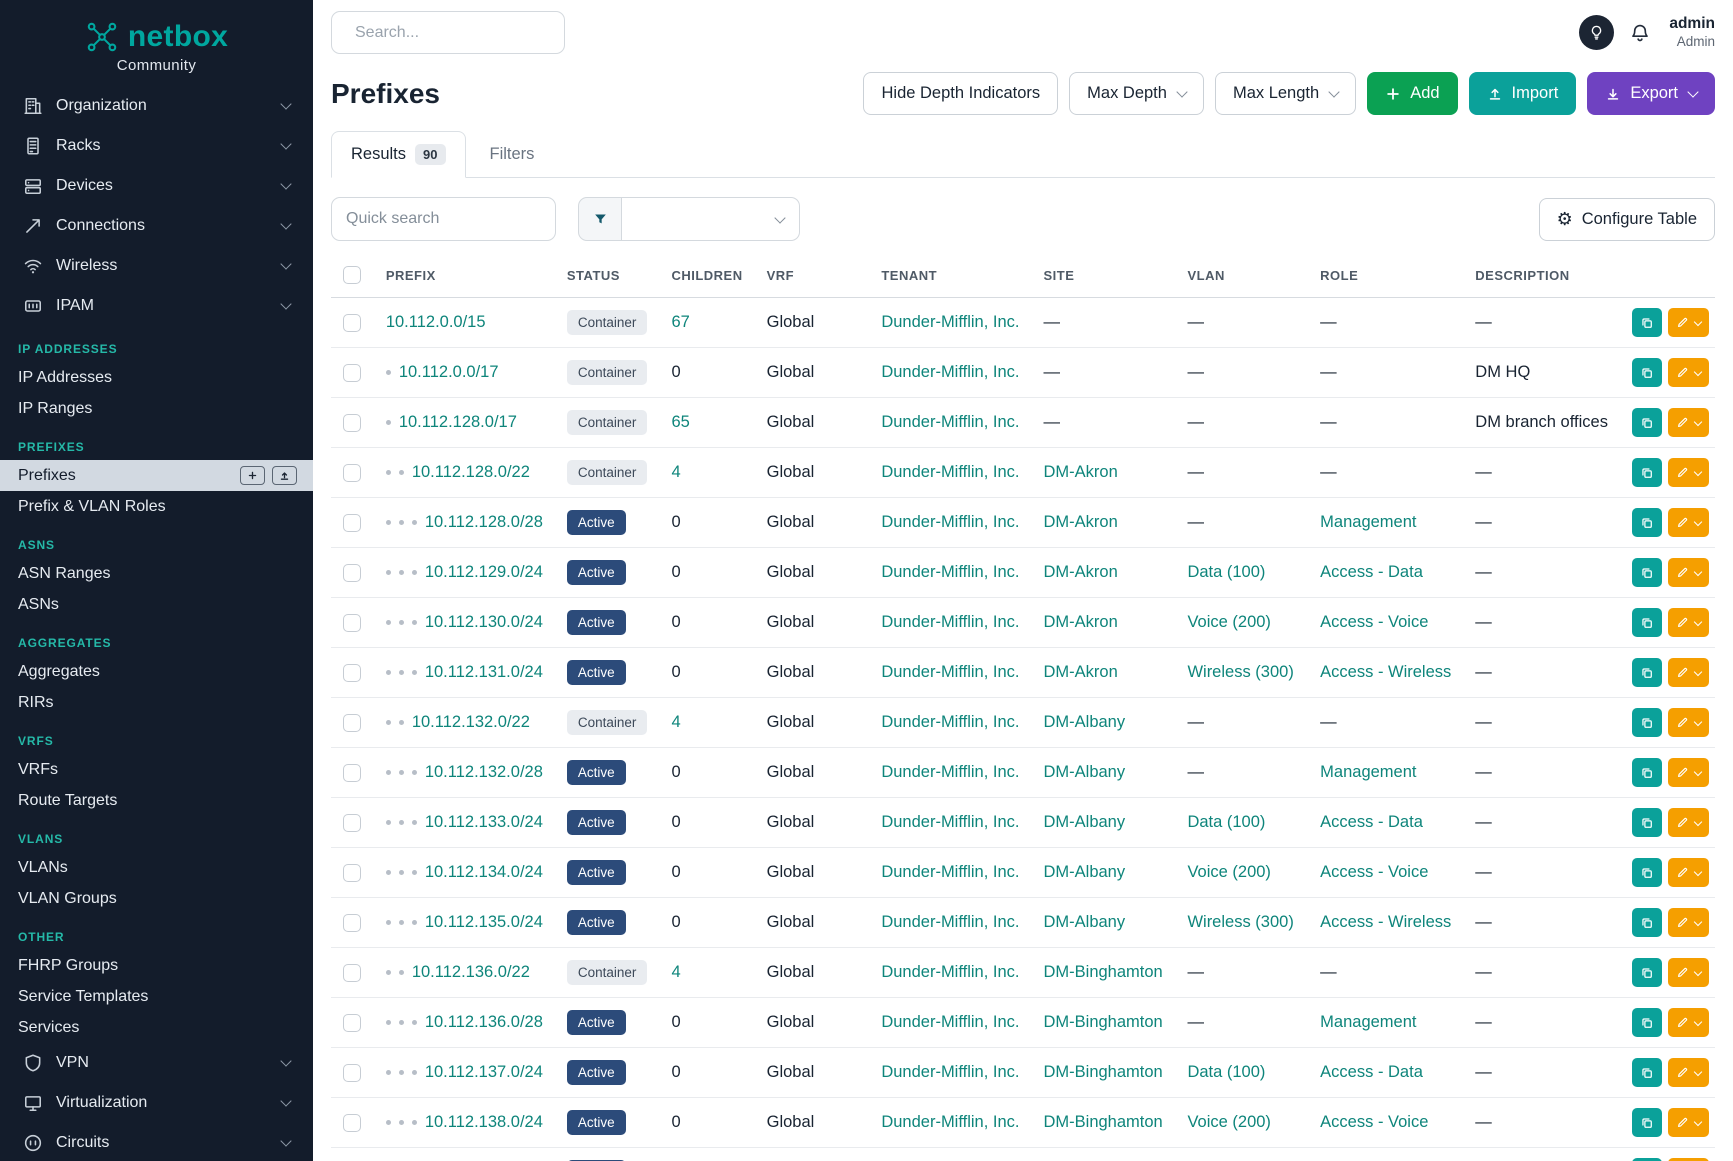 The width and height of the screenshot is (1733, 1161). I want to click on tab-filters: Filters, so click(512, 154).